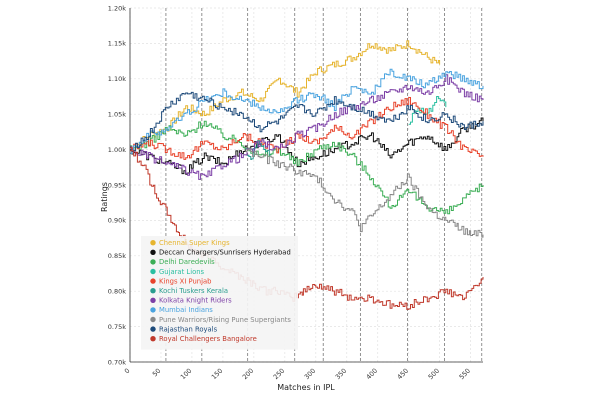 This screenshot has height=400, width=600. What do you see at coordinates (117, 256) in the screenshot?
I see `y-tick-label: 0.85k` at bounding box center [117, 256].